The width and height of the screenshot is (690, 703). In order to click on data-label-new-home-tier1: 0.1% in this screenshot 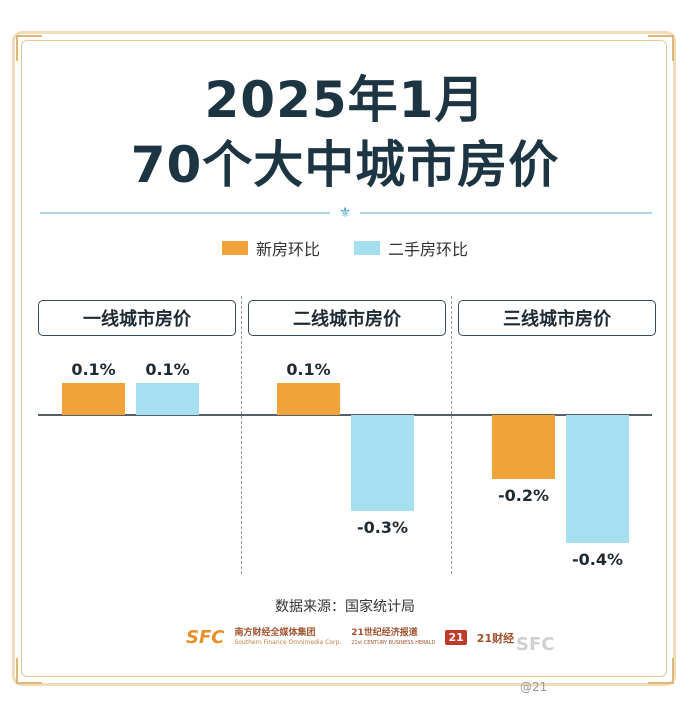, I will do `click(93, 369)`.